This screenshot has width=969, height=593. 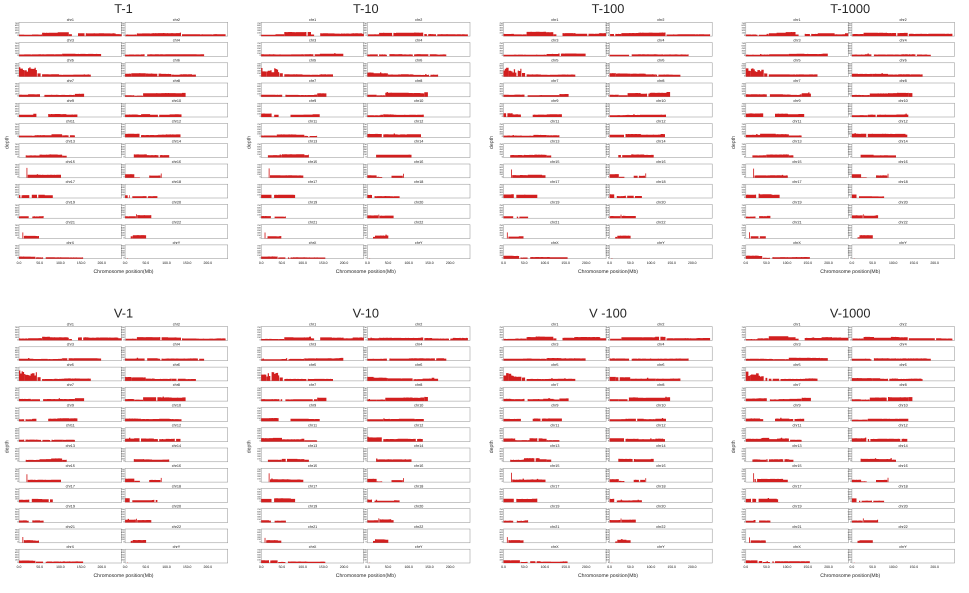 I want to click on svg-text: chr15, so click(x=312, y=466).